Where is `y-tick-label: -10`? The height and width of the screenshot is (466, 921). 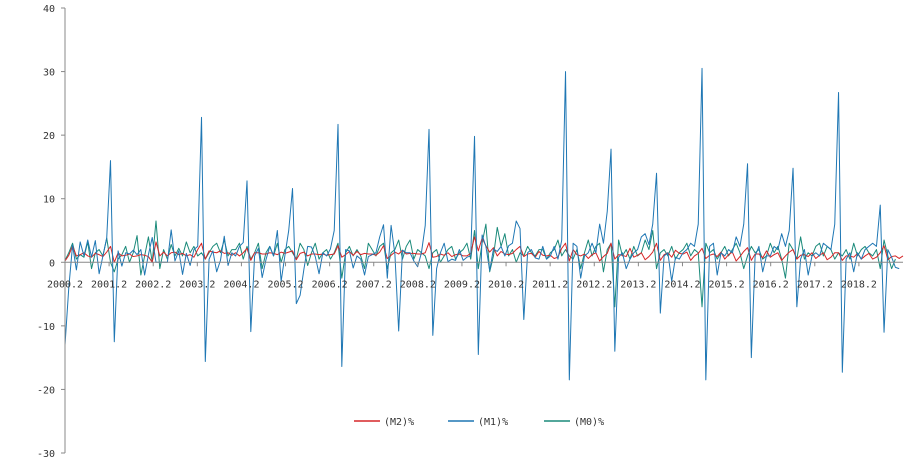 y-tick-label: -10 is located at coordinates (46, 327).